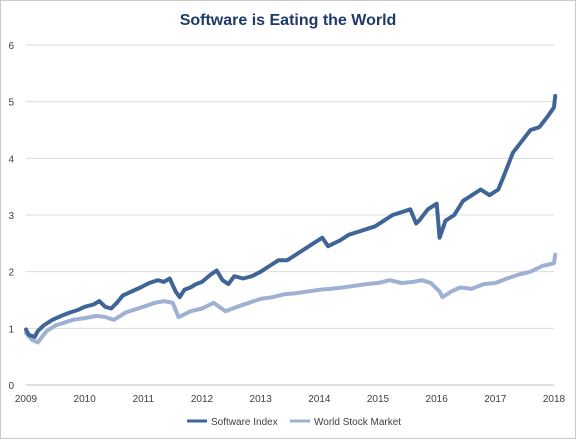 This screenshot has height=443, width=576. Describe the element at coordinates (11, 46) in the screenshot. I see `y-tick-label: 6` at that location.